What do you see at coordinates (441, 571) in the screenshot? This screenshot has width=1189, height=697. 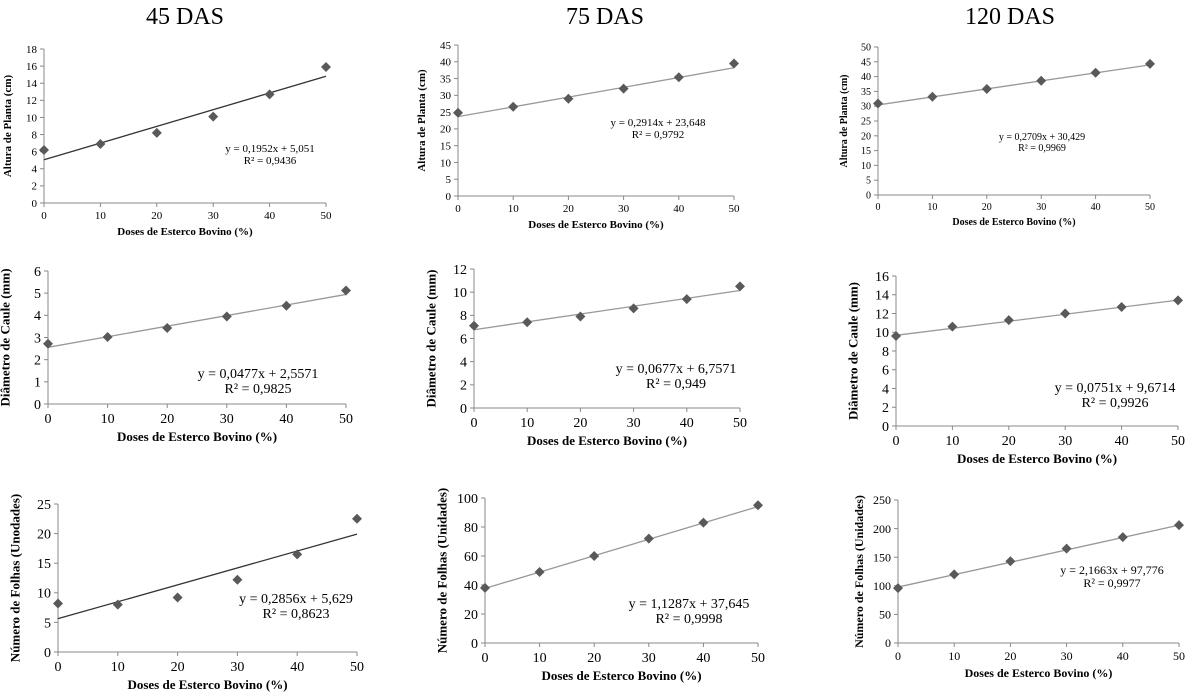 I see `y-axis-label: Número de Folhas (Unidades)` at bounding box center [441, 571].